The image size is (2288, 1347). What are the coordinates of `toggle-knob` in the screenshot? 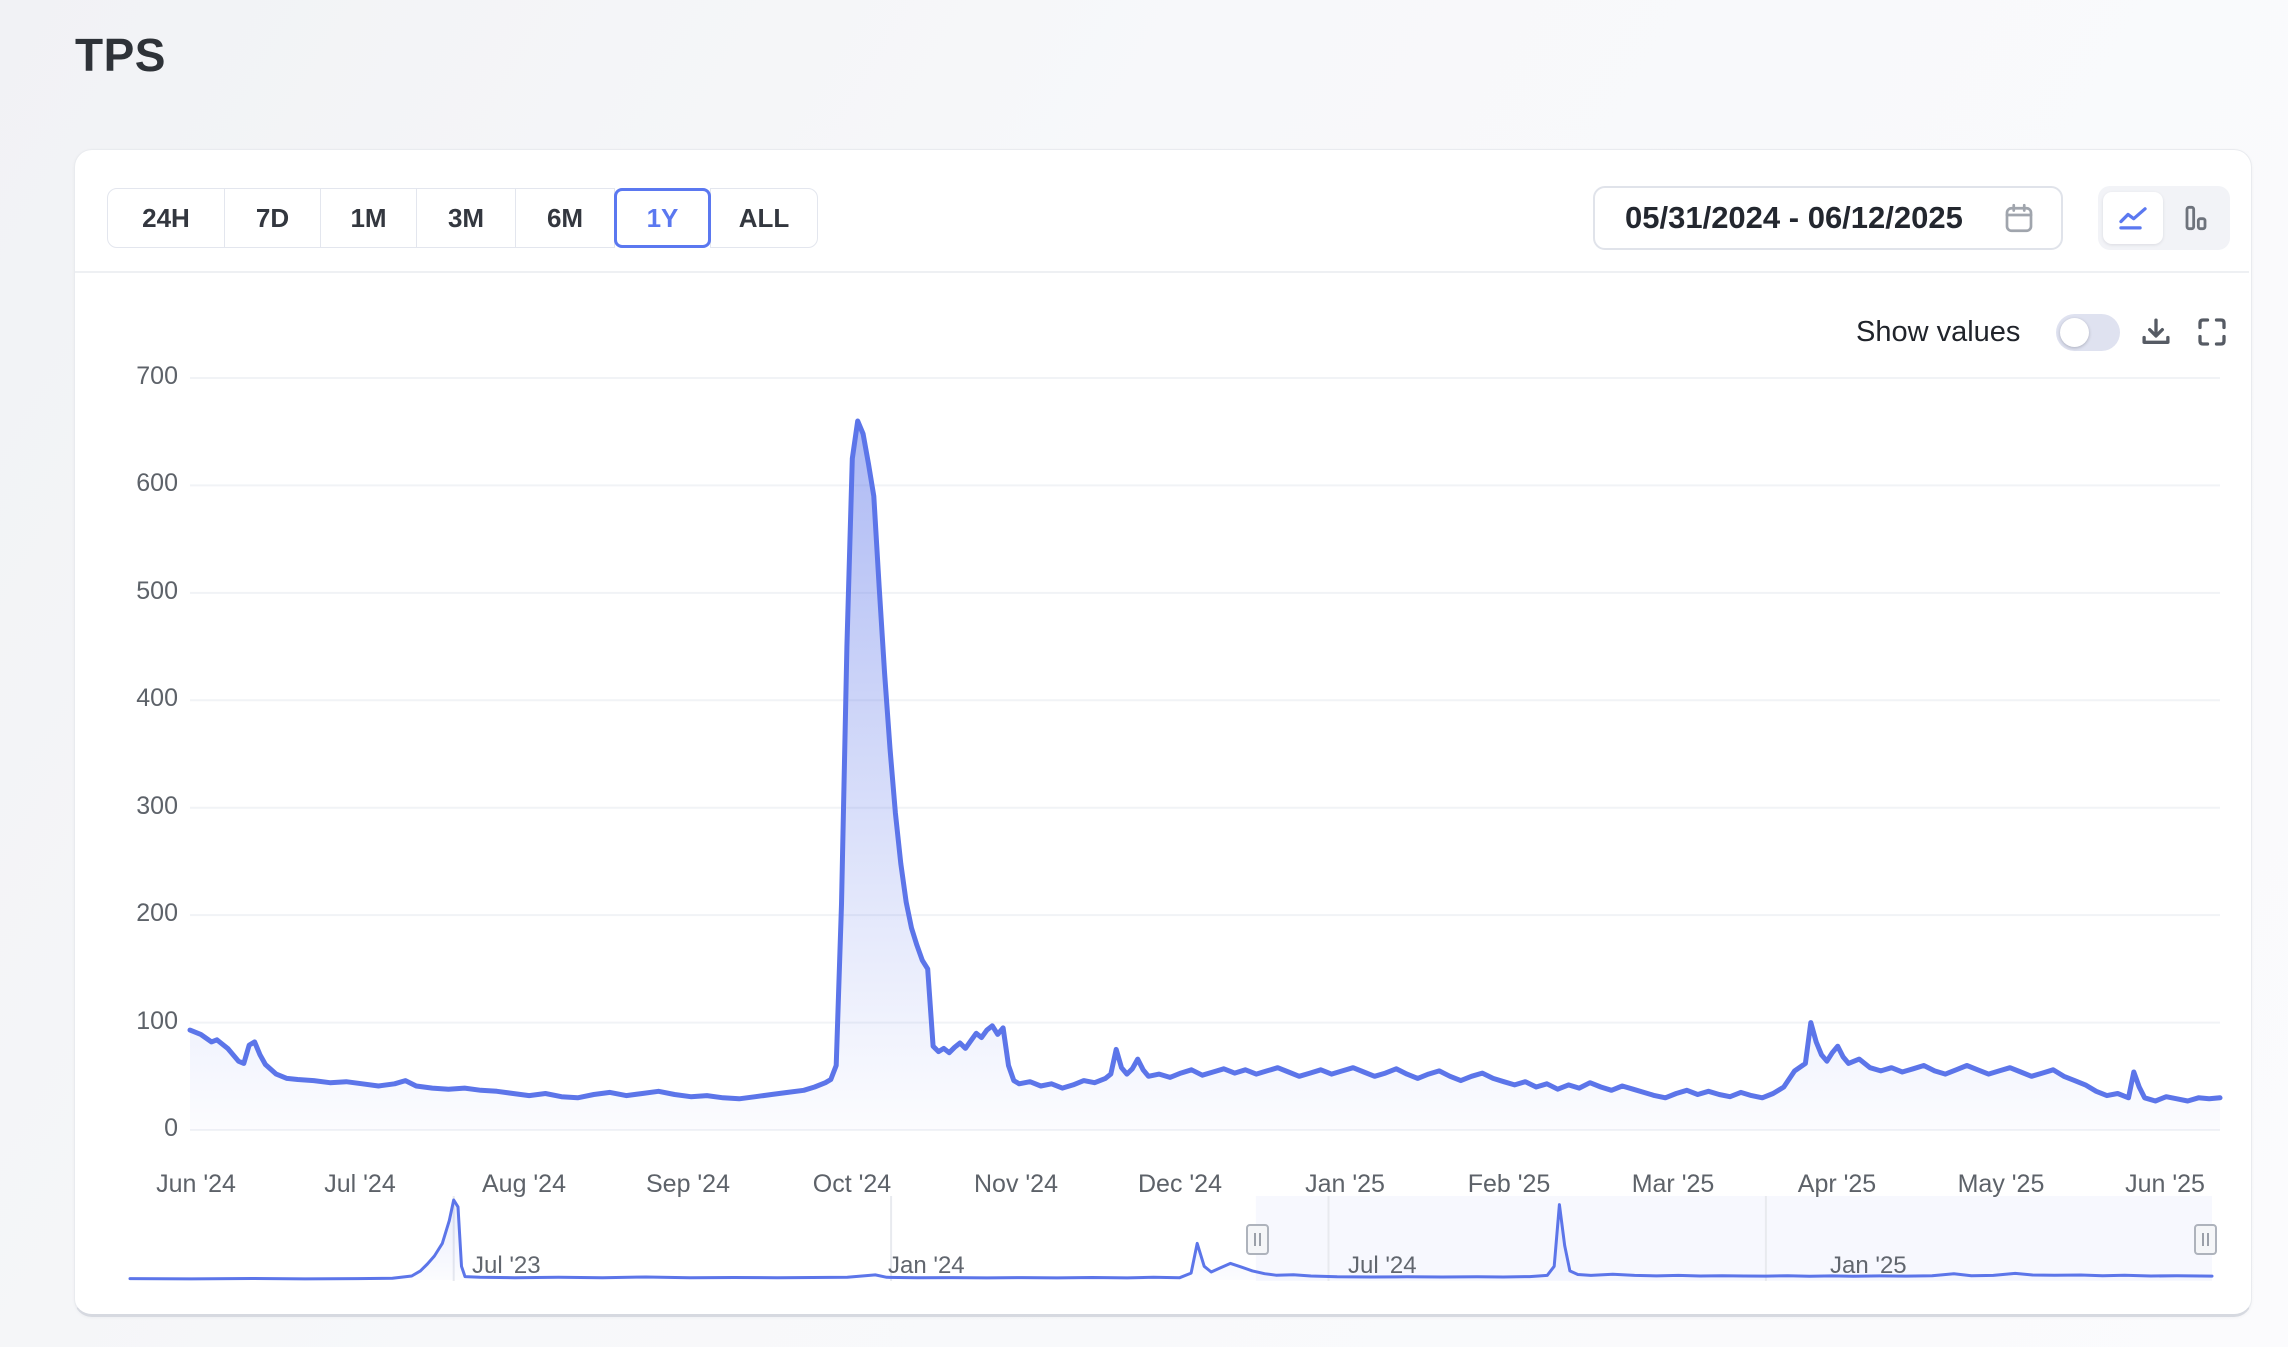 It's located at (2074, 332).